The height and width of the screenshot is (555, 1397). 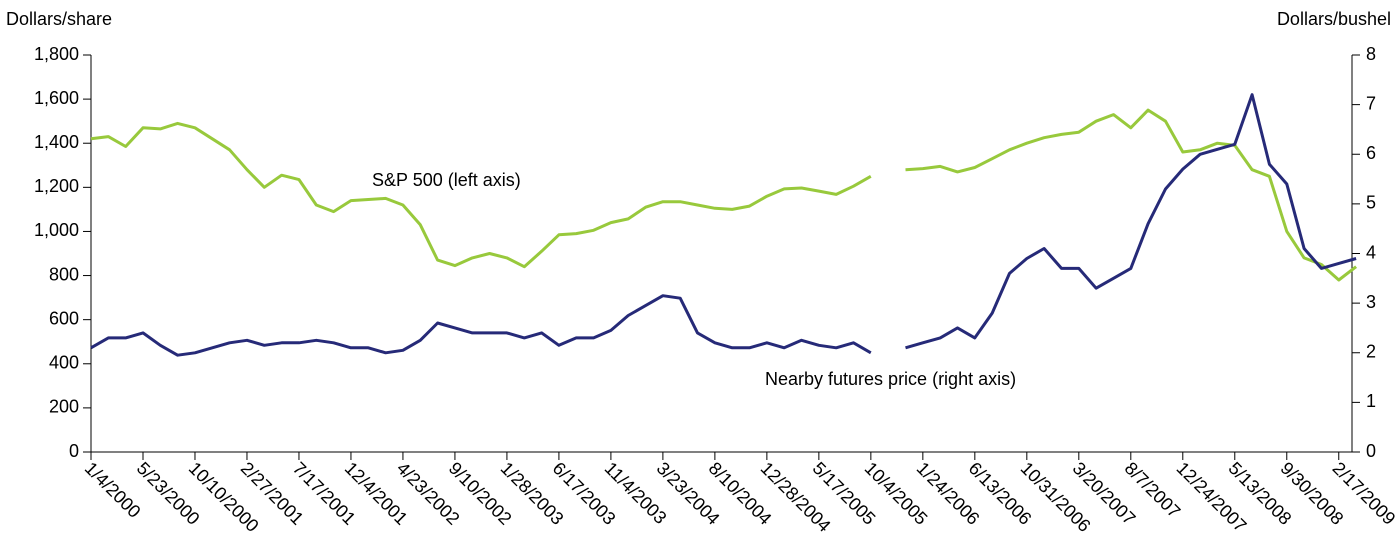 I want to click on y-tick-label: 1,800, so click(x=56, y=54).